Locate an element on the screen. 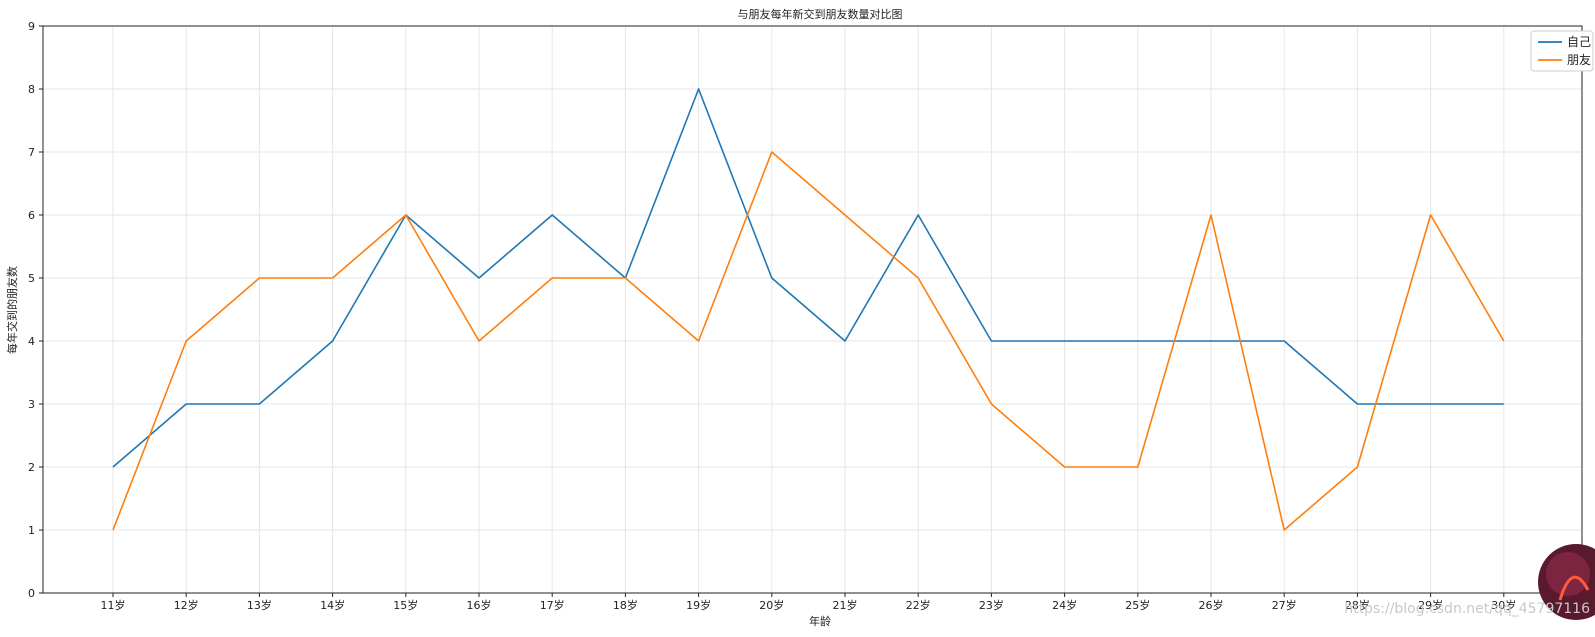 This screenshot has height=637, width=1595. avatar-flame is located at coordinates (1574, 588).